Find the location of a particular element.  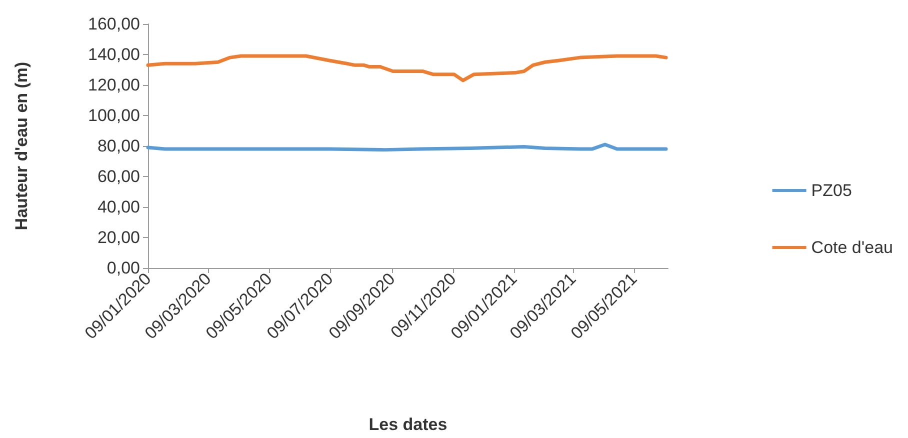

y-tick-label: 120,00 is located at coordinates (114, 85).